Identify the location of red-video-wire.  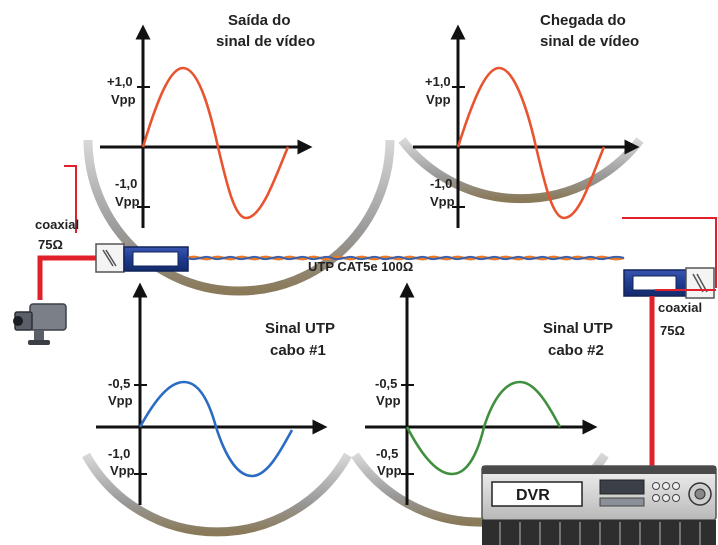
(67, 277).